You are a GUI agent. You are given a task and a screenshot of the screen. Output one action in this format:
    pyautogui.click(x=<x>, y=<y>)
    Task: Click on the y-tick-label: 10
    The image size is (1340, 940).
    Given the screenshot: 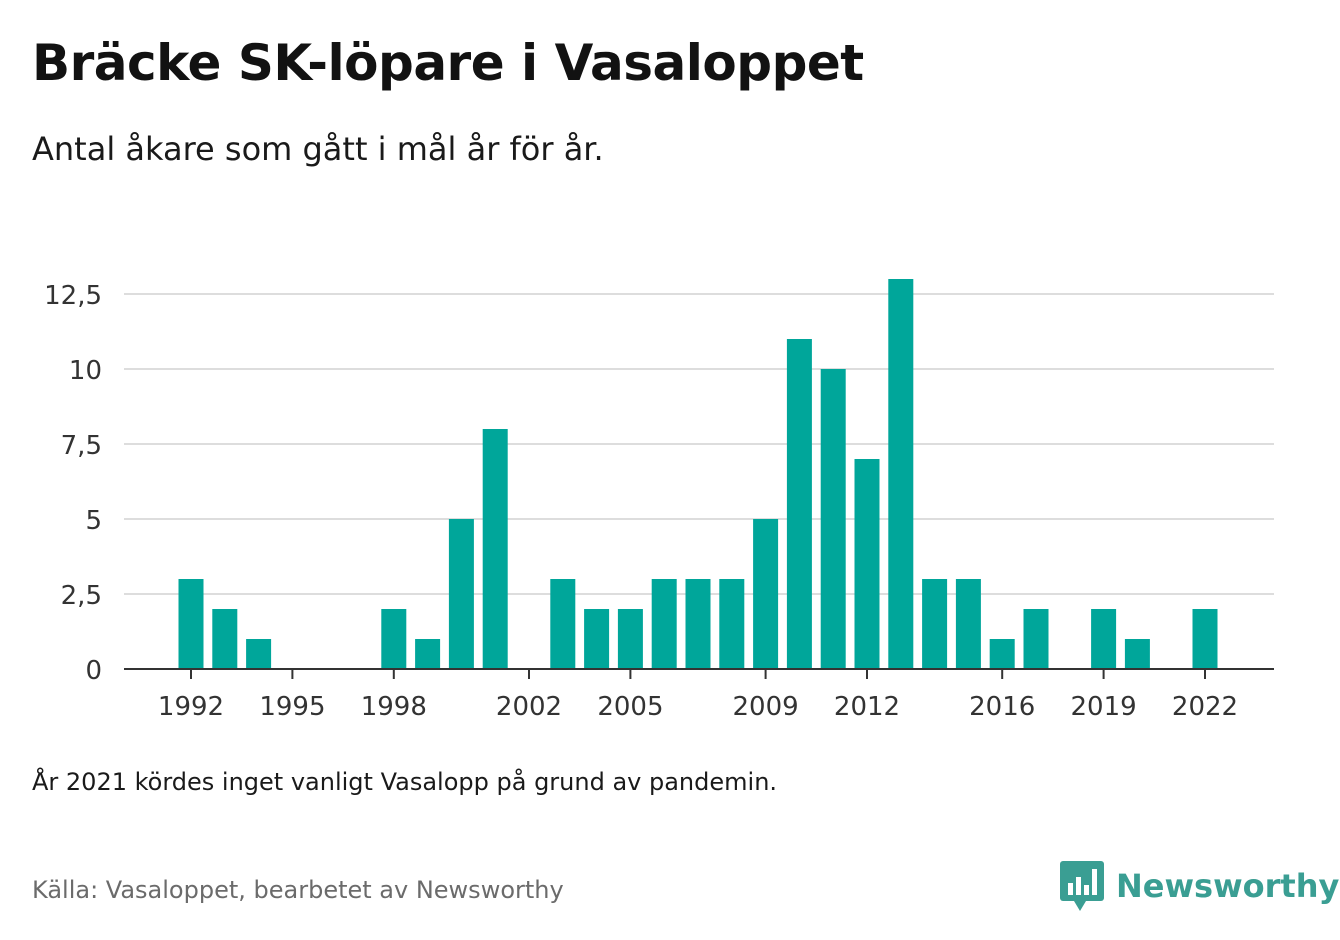 What is the action you would take?
    pyautogui.click(x=85, y=371)
    